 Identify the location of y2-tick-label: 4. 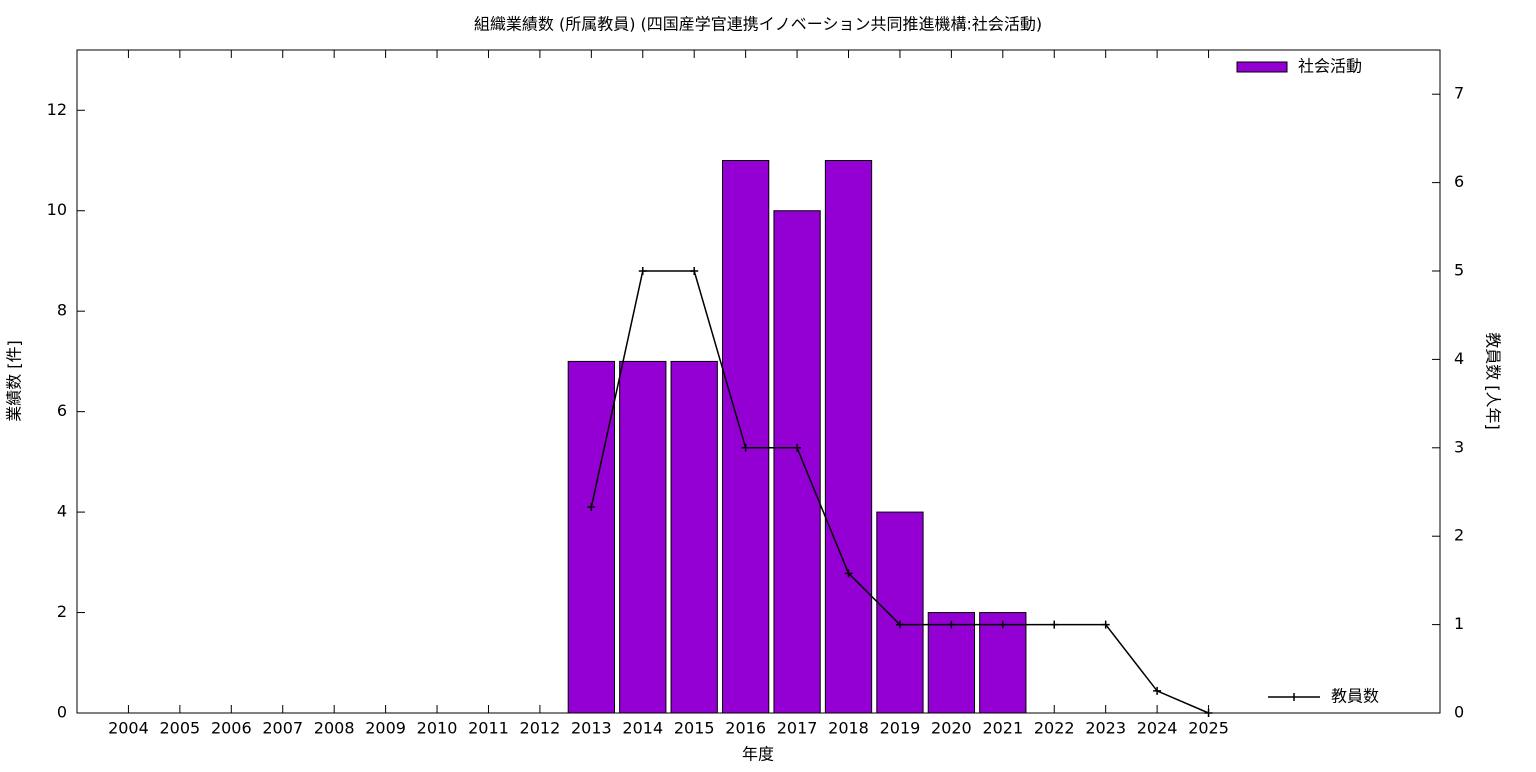
(1459, 358).